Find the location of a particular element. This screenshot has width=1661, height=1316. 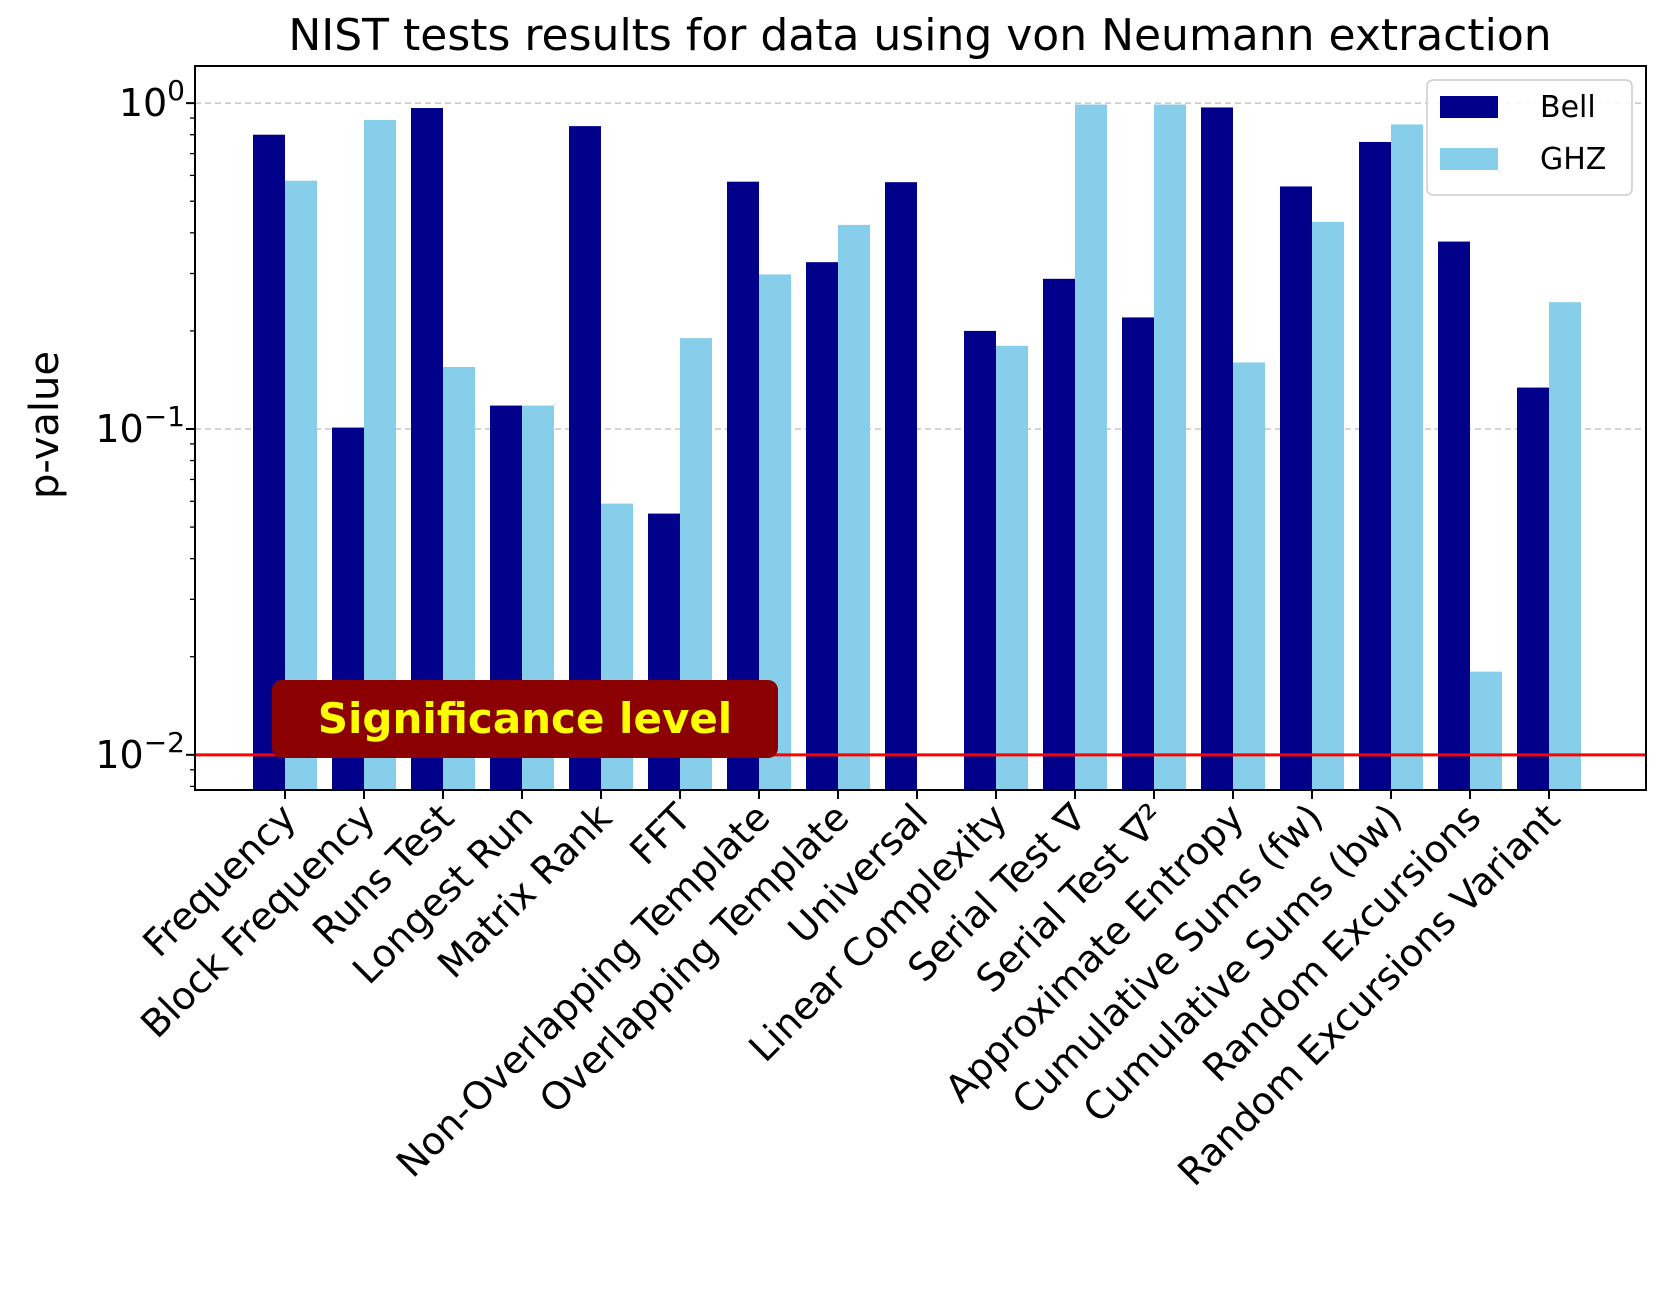

bar-bell-cumulative-sums-fw is located at coordinates (1296, 488).